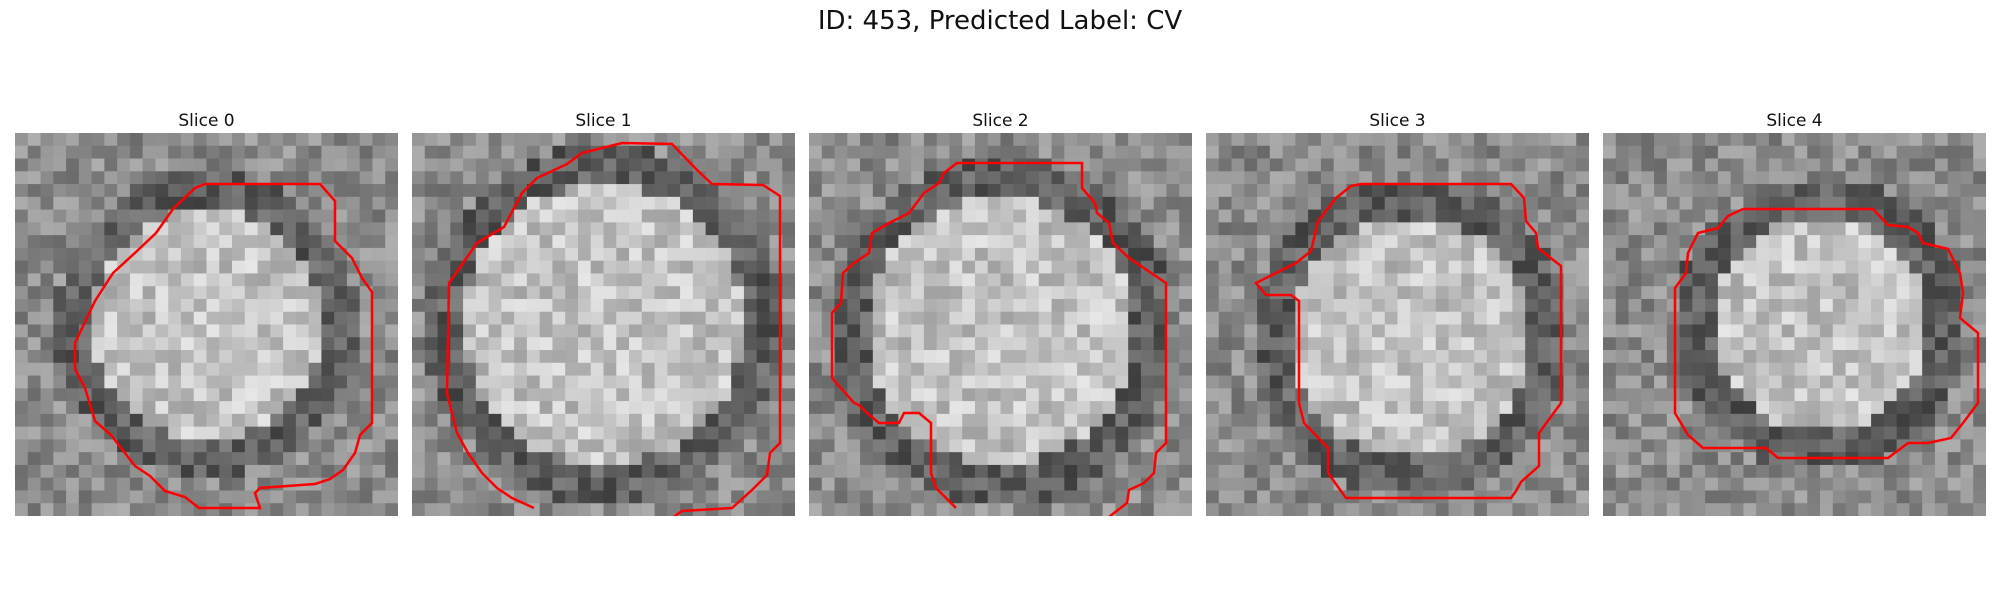 This screenshot has height=600, width=2000. What do you see at coordinates (1000, 21) in the screenshot?
I see `figure-title: ID: 453, Predicted Label: CV` at bounding box center [1000, 21].